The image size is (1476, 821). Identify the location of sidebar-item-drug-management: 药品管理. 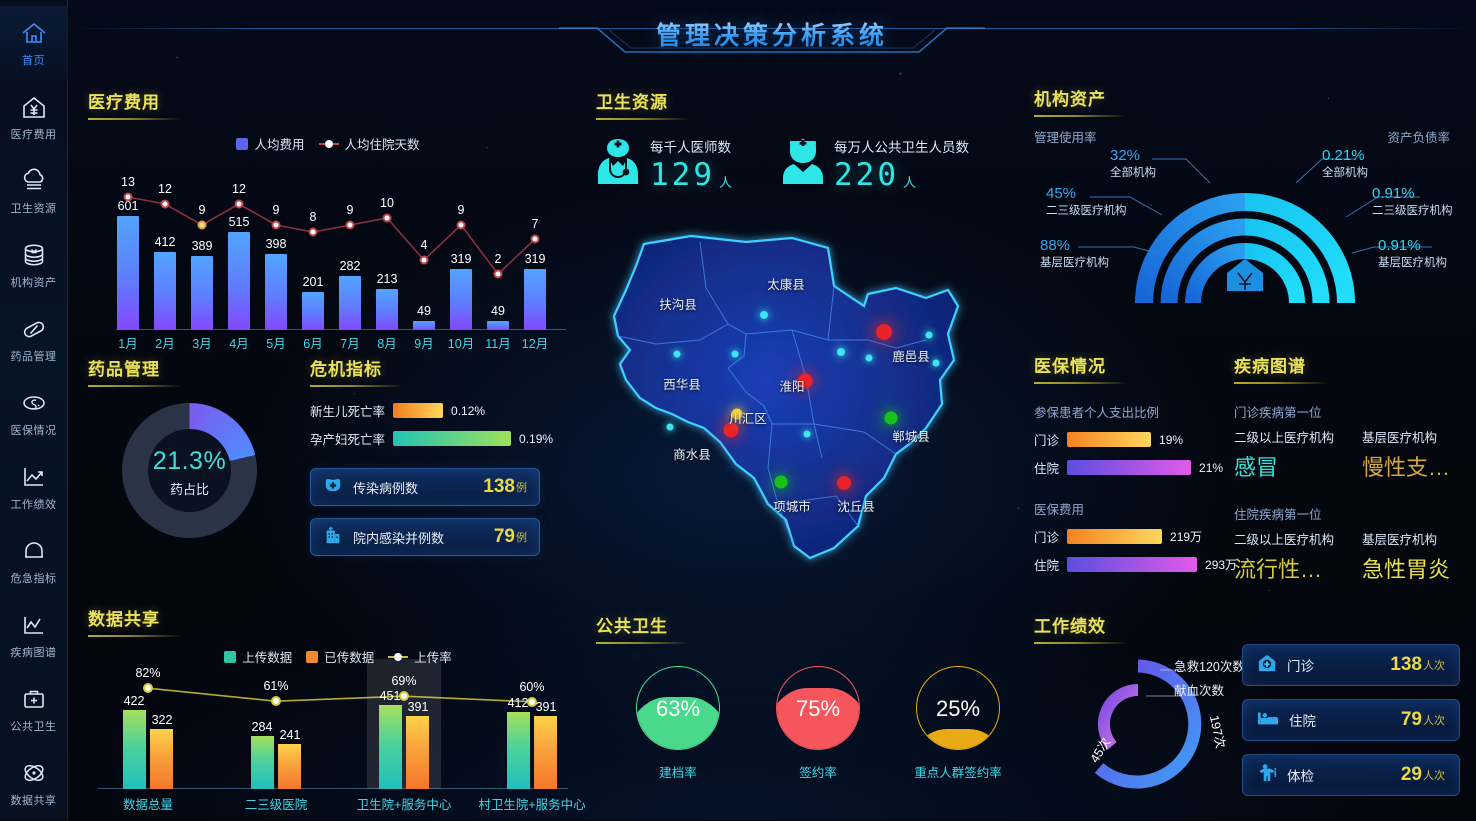
(34, 339).